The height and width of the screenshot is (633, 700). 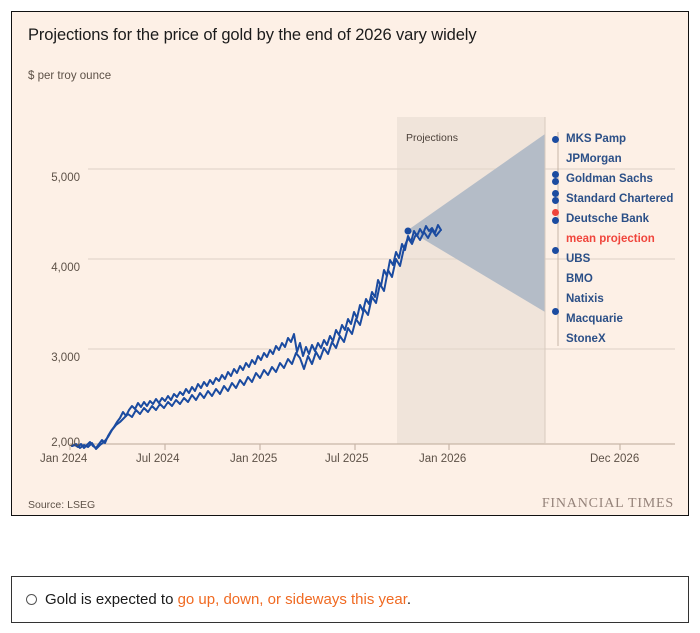 What do you see at coordinates (111, 599) in the screenshot?
I see `caption-prefix: Gold is expected to` at bounding box center [111, 599].